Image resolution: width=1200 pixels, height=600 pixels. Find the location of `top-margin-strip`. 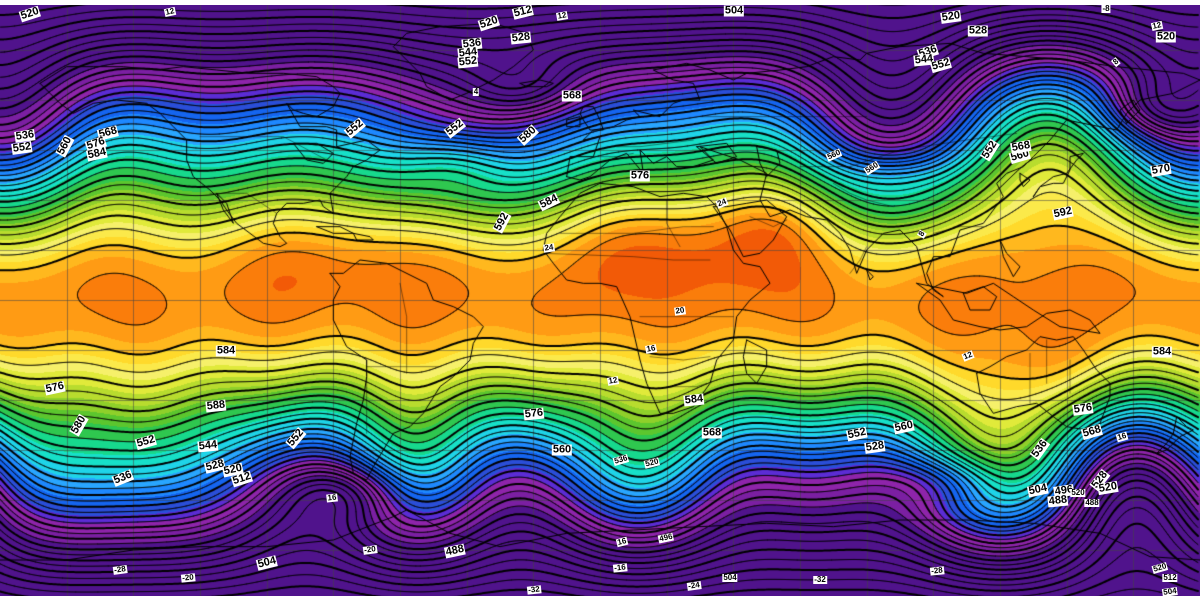

top-margin-strip is located at coordinates (600, 2).